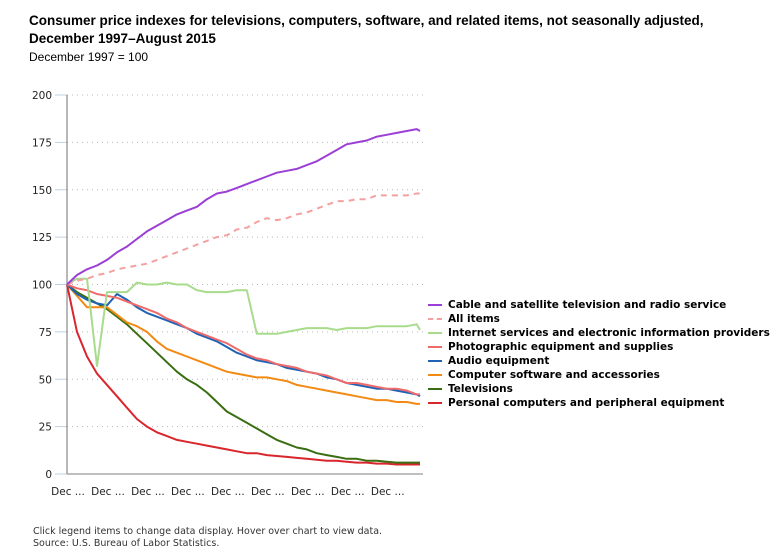 This screenshot has width=773, height=552. Describe the element at coordinates (599, 319) in the screenshot. I see `legend-item: All items` at that location.